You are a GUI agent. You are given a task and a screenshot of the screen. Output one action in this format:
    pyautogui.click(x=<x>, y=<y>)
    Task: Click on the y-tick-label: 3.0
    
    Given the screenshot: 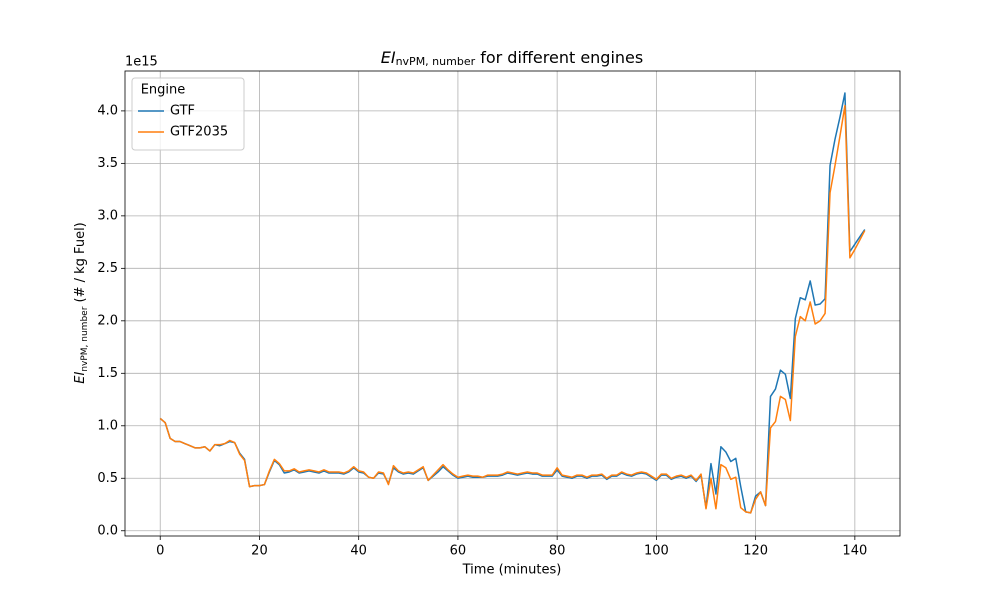 What is the action you would take?
    pyautogui.click(x=107, y=215)
    